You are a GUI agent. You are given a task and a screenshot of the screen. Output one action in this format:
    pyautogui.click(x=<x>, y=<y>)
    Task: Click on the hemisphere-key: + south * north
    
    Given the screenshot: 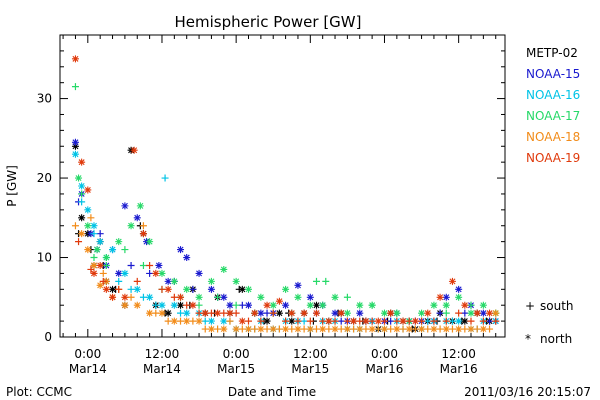 What is the action you would take?
    pyautogui.click(x=549, y=322)
    